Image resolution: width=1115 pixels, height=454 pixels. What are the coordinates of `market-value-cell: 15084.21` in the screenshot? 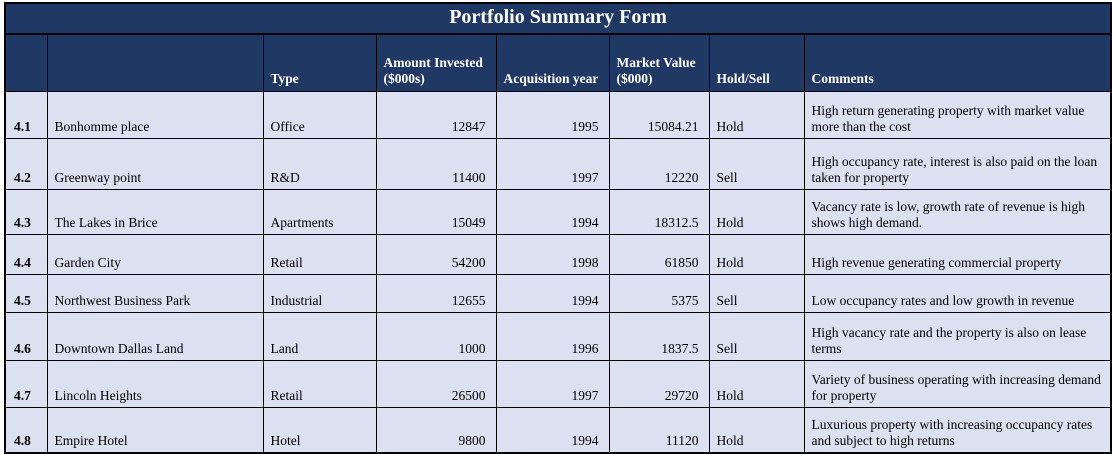 It's located at (659, 114).